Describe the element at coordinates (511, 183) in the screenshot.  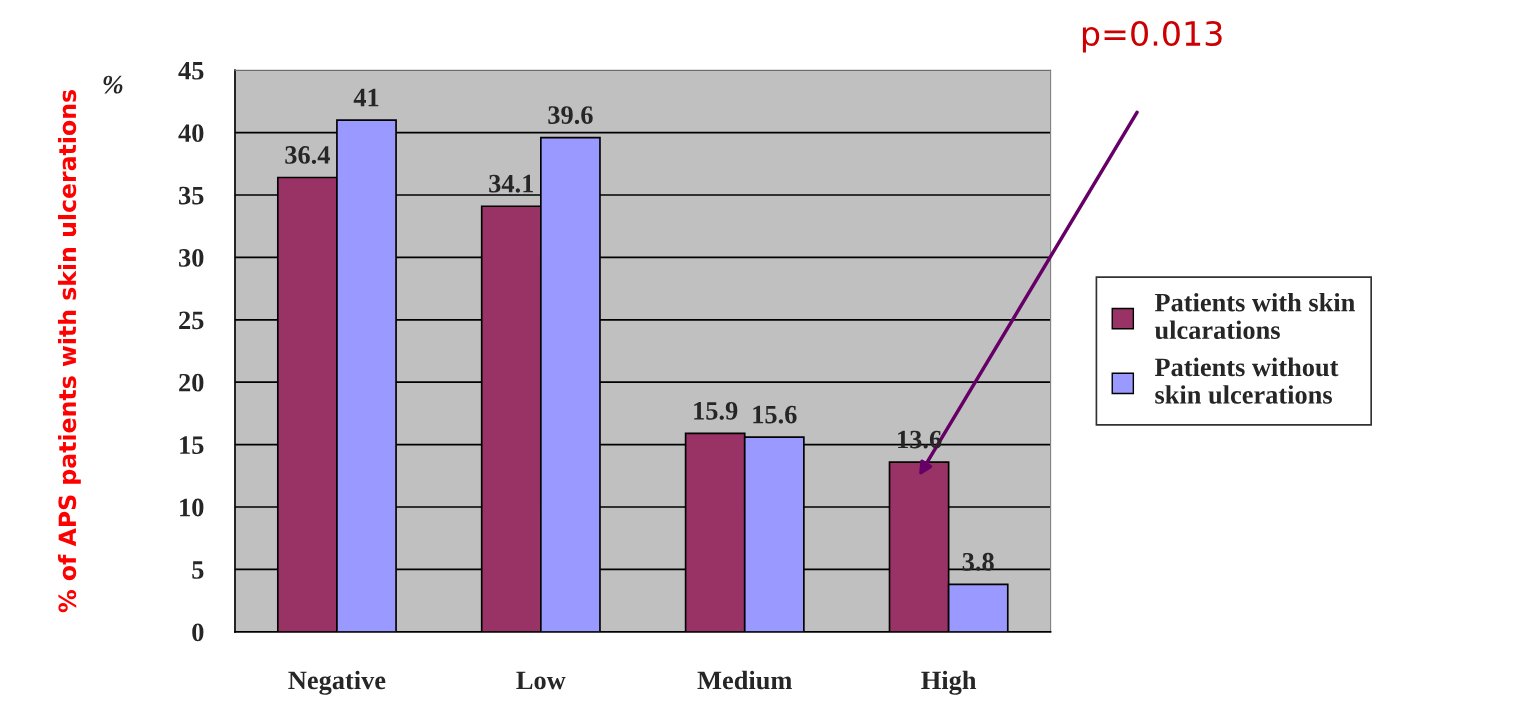
I see `data-label: 34.1` at that location.